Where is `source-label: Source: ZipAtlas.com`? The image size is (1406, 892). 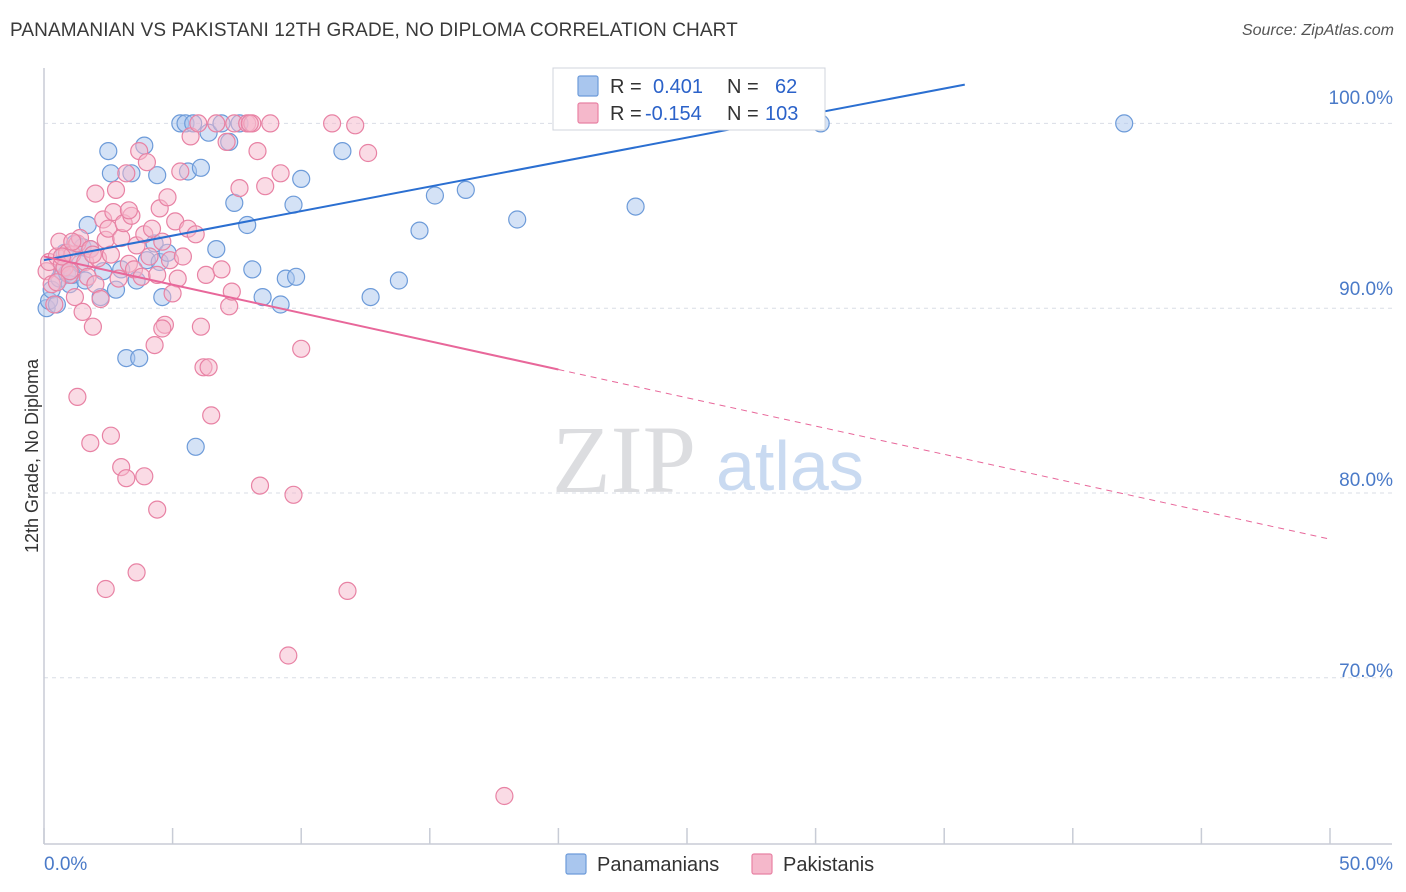
source-label: Source: ZipAtlas.com is located at coordinates (1317, 30).